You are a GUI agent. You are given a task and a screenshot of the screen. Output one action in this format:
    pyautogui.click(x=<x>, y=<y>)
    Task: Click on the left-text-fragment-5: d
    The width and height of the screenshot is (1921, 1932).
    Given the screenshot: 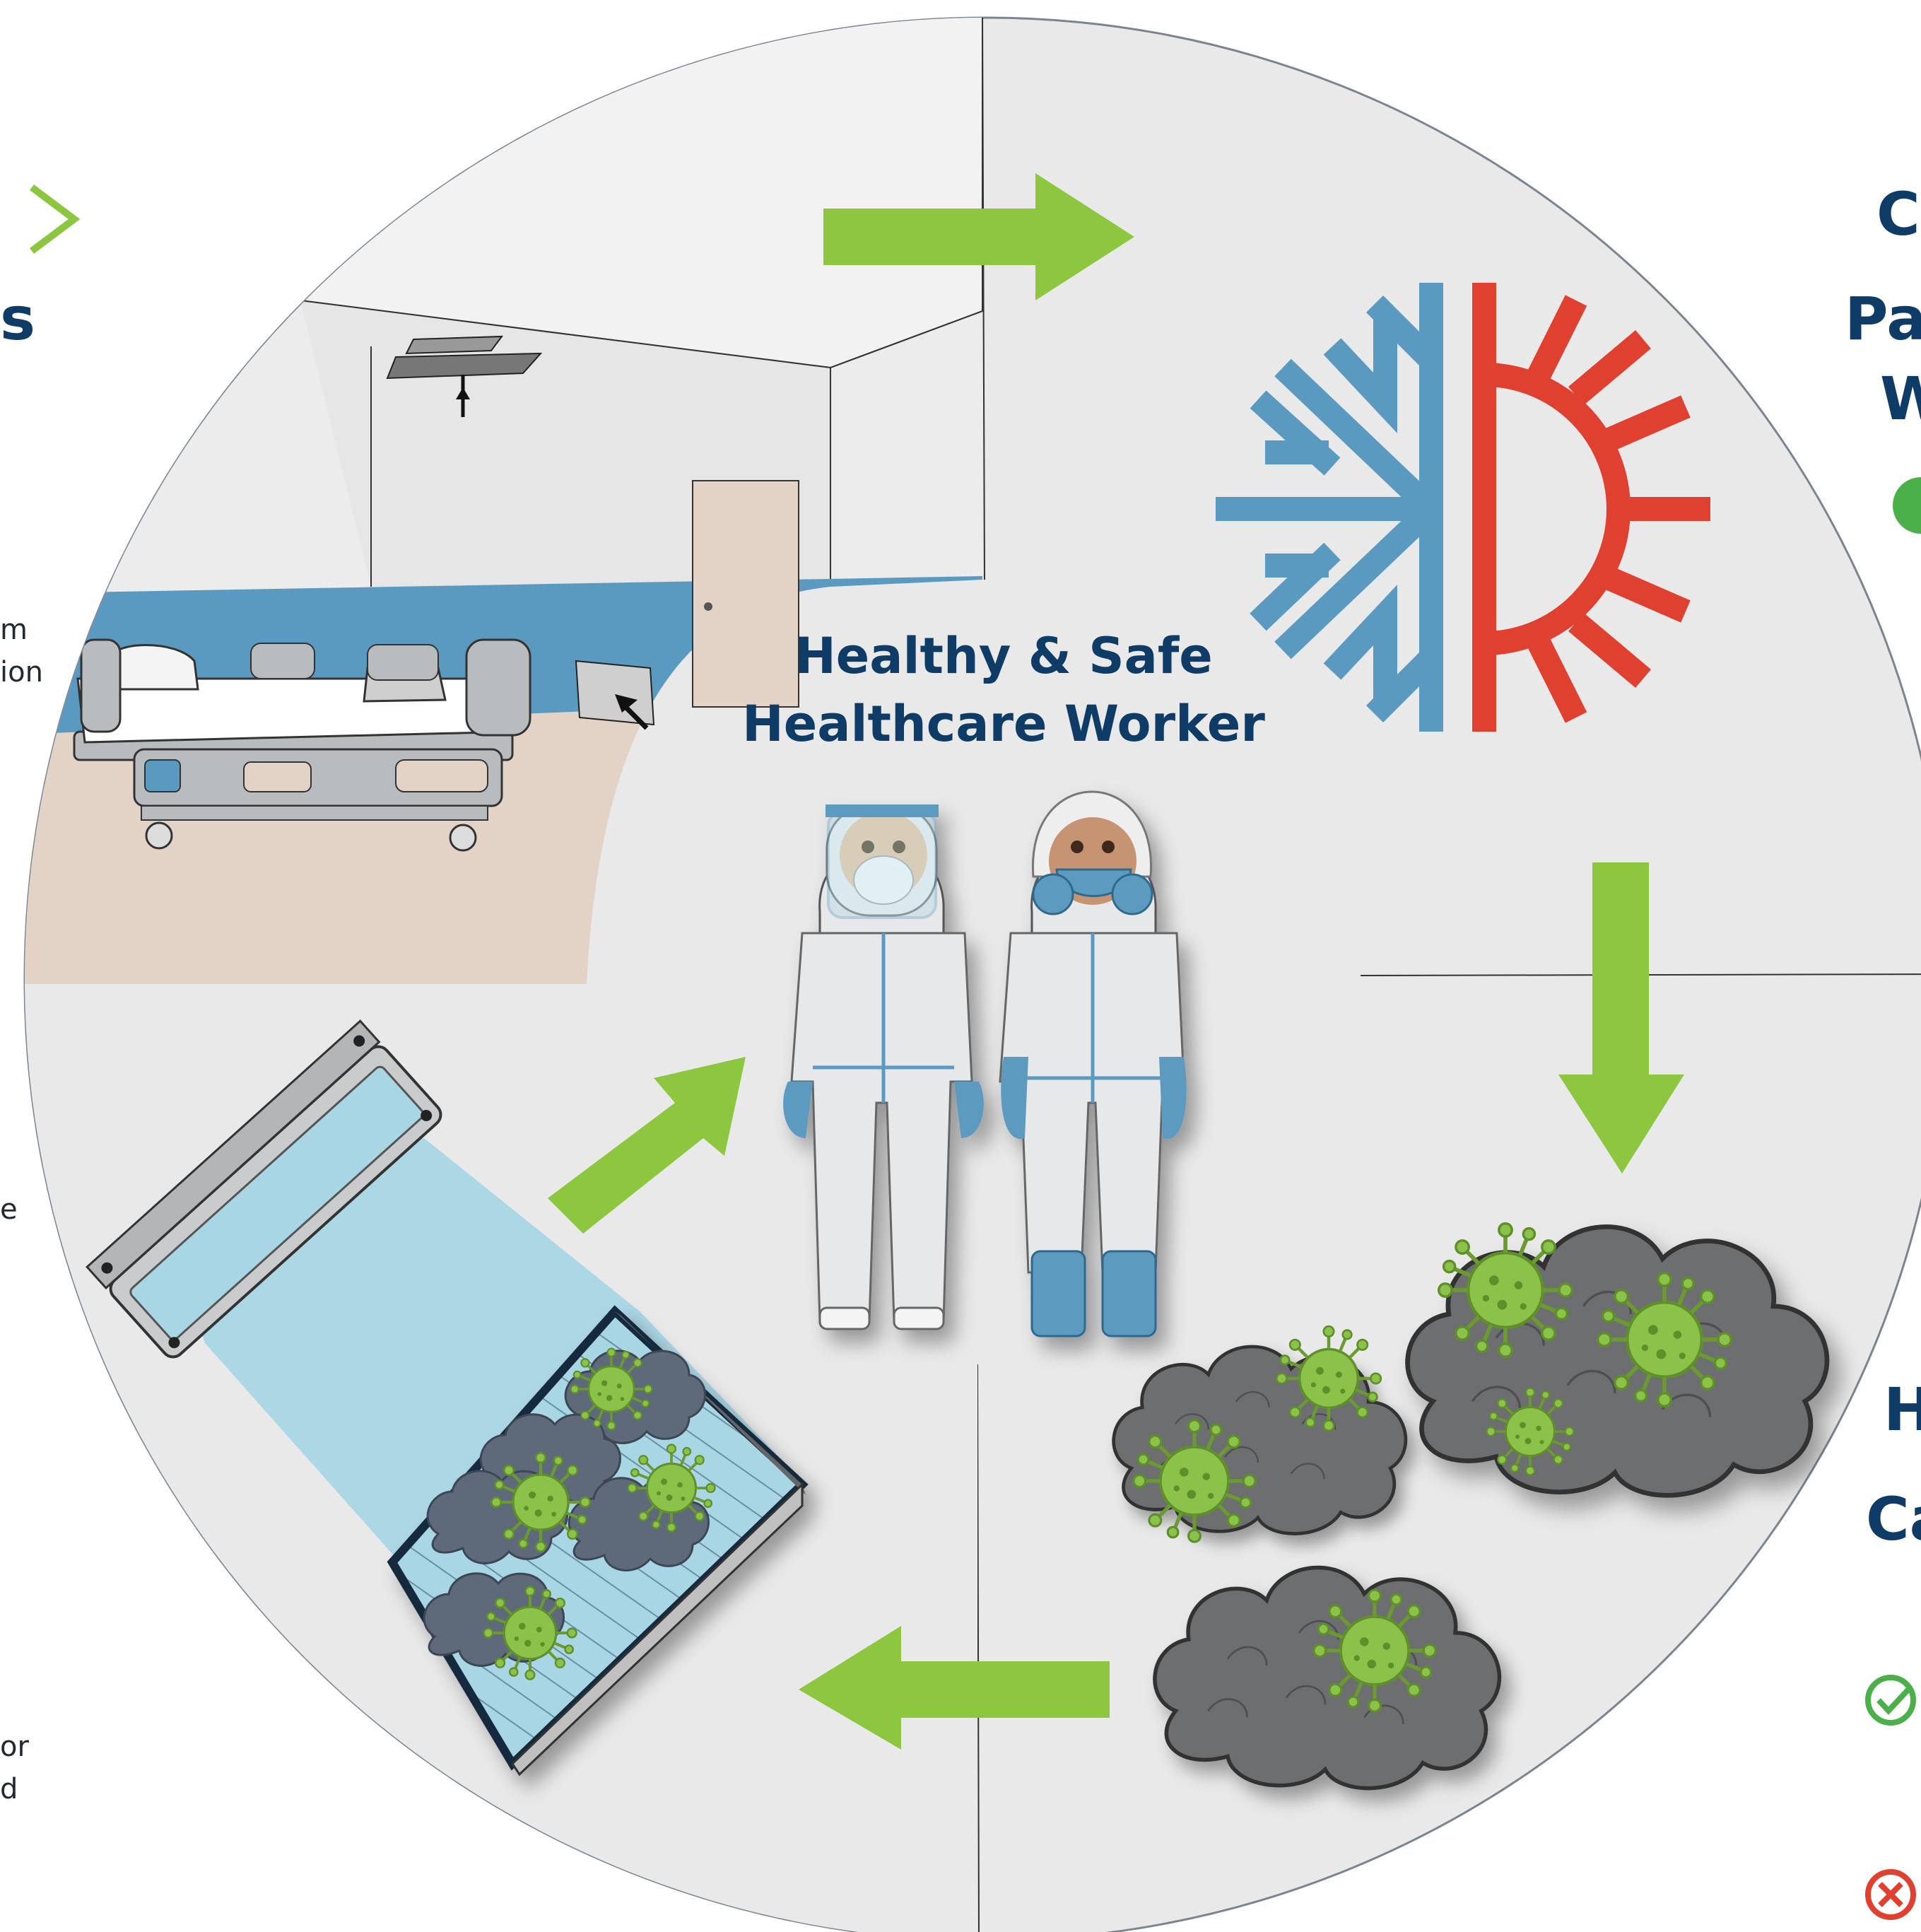 What is the action you would take?
    pyautogui.click(x=9, y=1789)
    